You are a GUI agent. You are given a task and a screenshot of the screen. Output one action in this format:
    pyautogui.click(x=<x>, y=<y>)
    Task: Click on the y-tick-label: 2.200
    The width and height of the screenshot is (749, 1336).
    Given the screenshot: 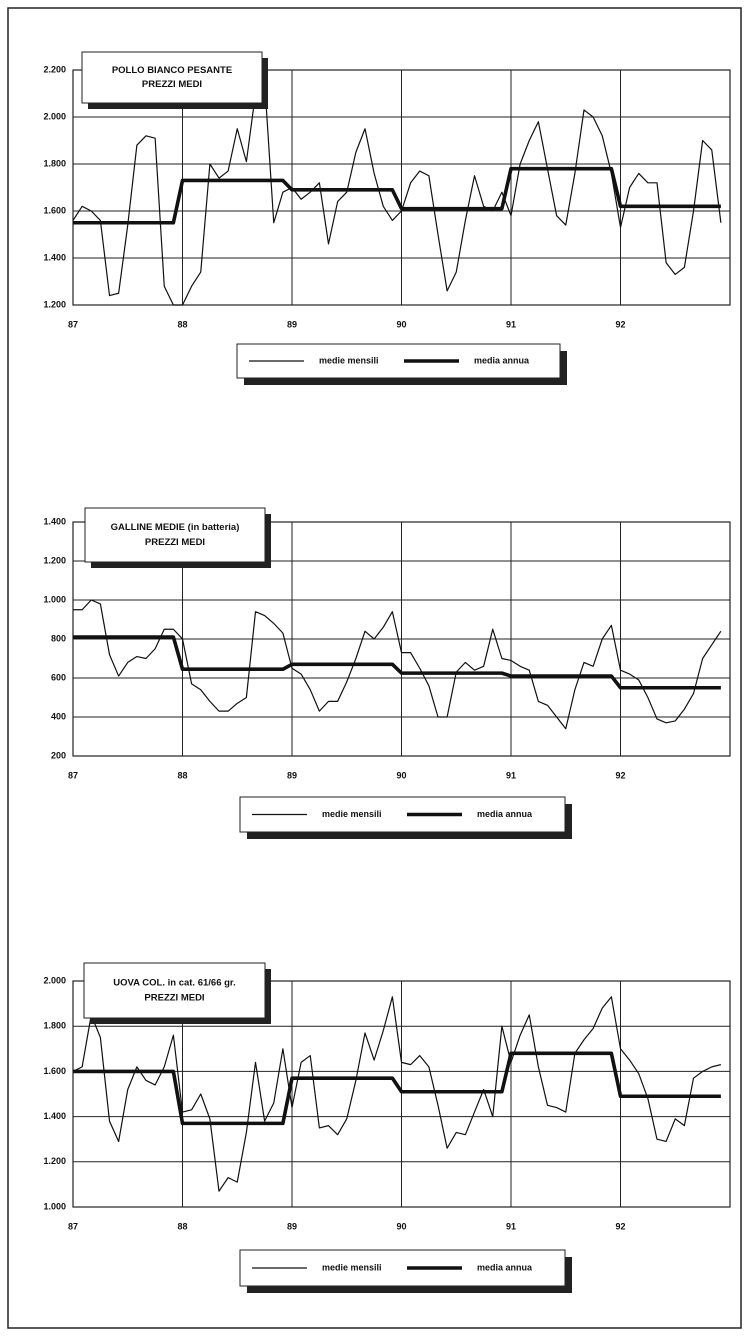 What is the action you would take?
    pyautogui.click(x=54, y=69)
    